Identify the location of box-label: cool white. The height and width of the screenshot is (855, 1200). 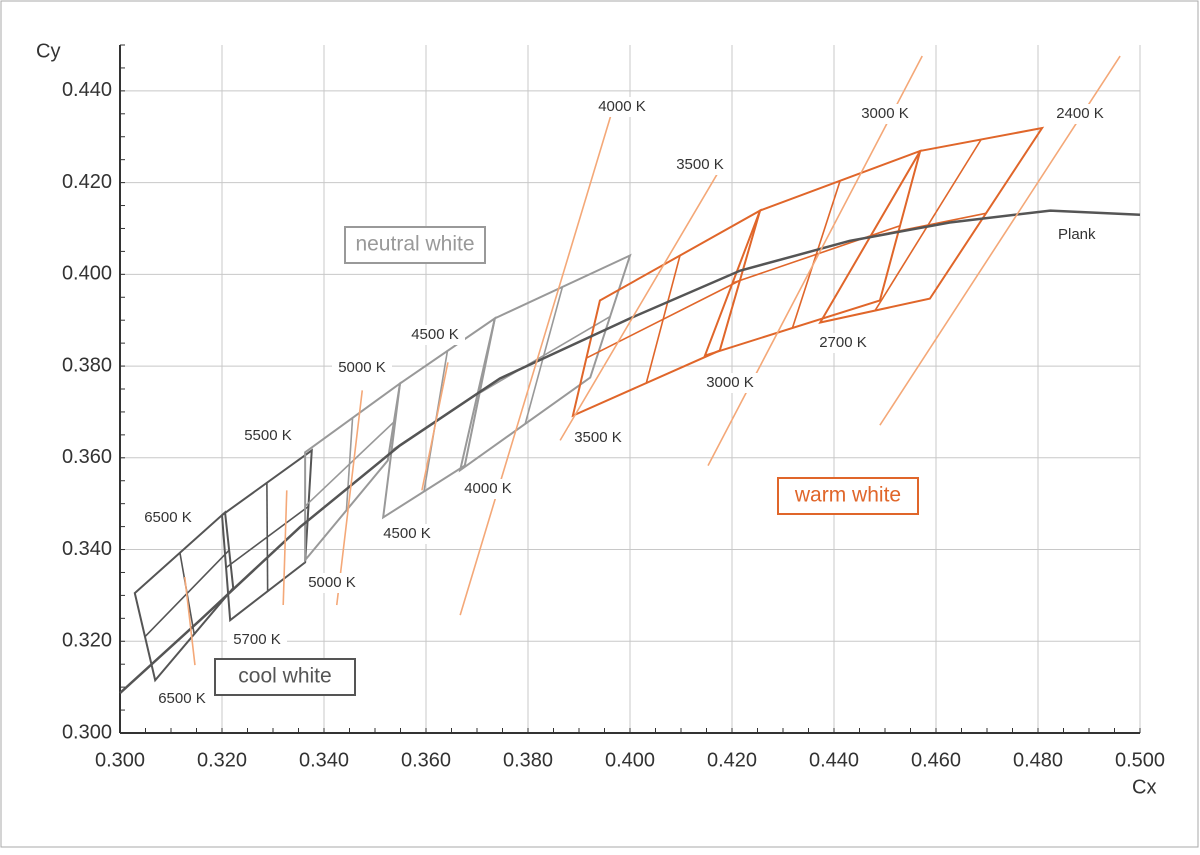
(284, 676).